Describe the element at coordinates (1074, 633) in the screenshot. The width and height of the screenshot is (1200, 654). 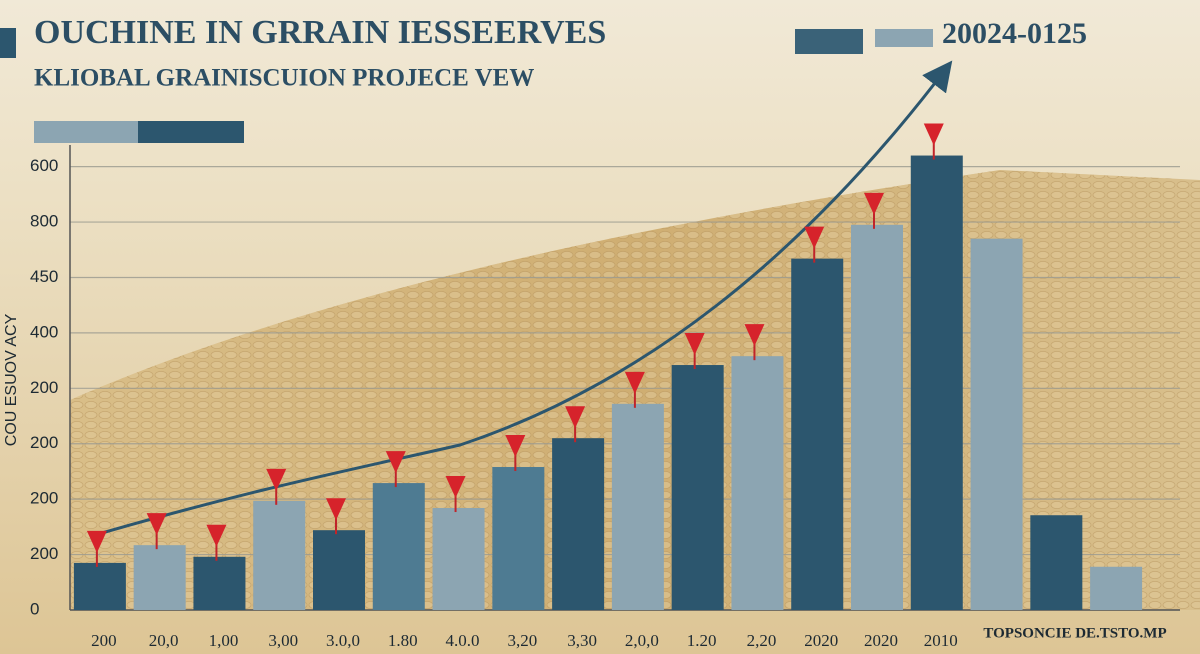
I see `source-note: TOPSONCIE DE.TSTO.MP` at that location.